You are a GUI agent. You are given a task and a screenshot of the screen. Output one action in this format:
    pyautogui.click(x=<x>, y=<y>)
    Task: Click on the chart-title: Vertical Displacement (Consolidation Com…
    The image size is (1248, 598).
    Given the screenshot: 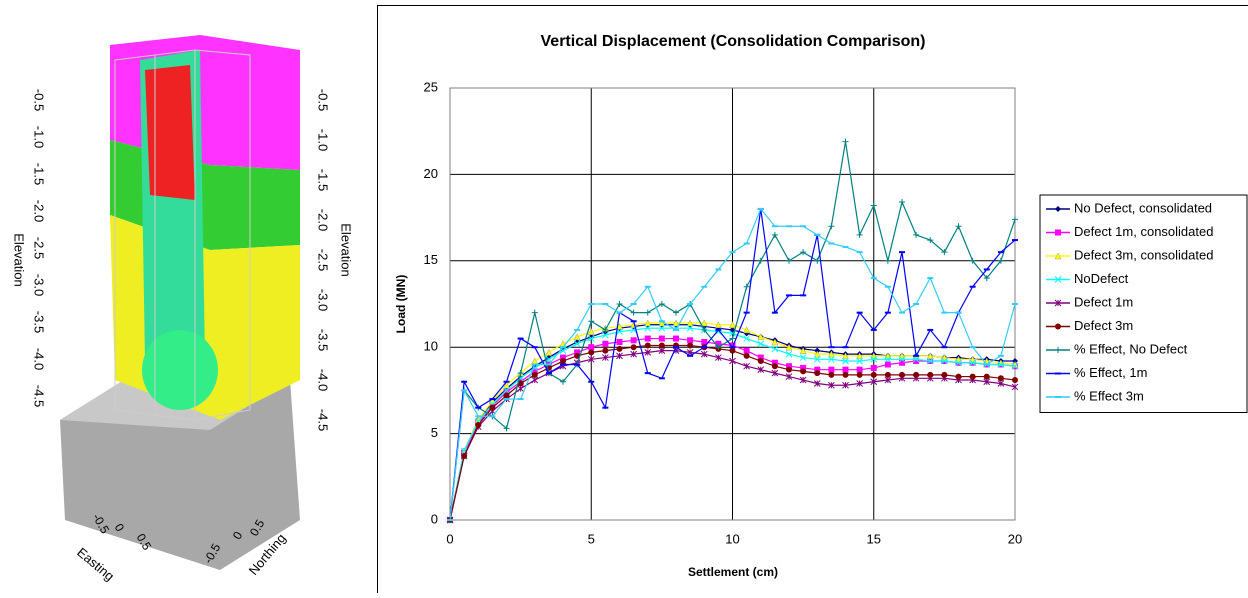 What is the action you would take?
    pyautogui.click(x=733, y=41)
    